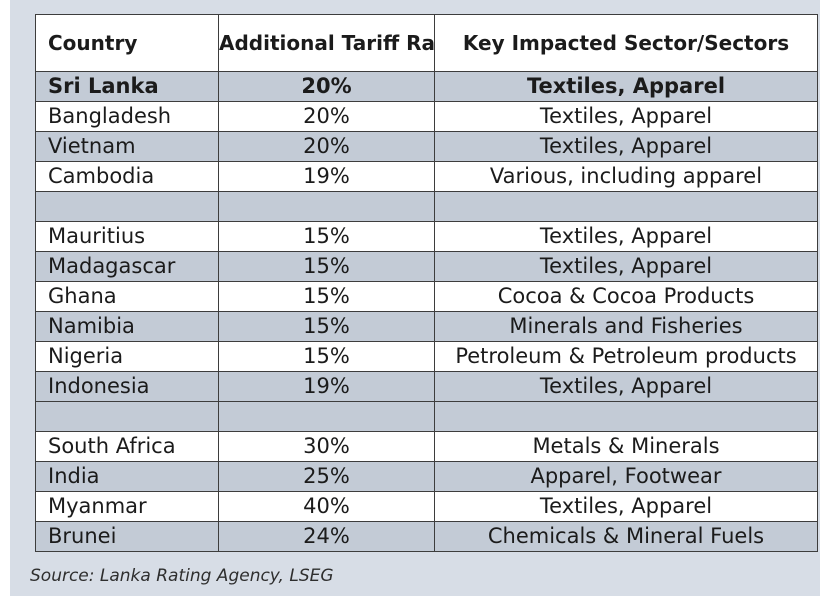 This screenshot has width=824, height=596. What do you see at coordinates (626, 296) in the screenshot?
I see `cell-sector: Cocoa & Cocoa Products` at bounding box center [626, 296].